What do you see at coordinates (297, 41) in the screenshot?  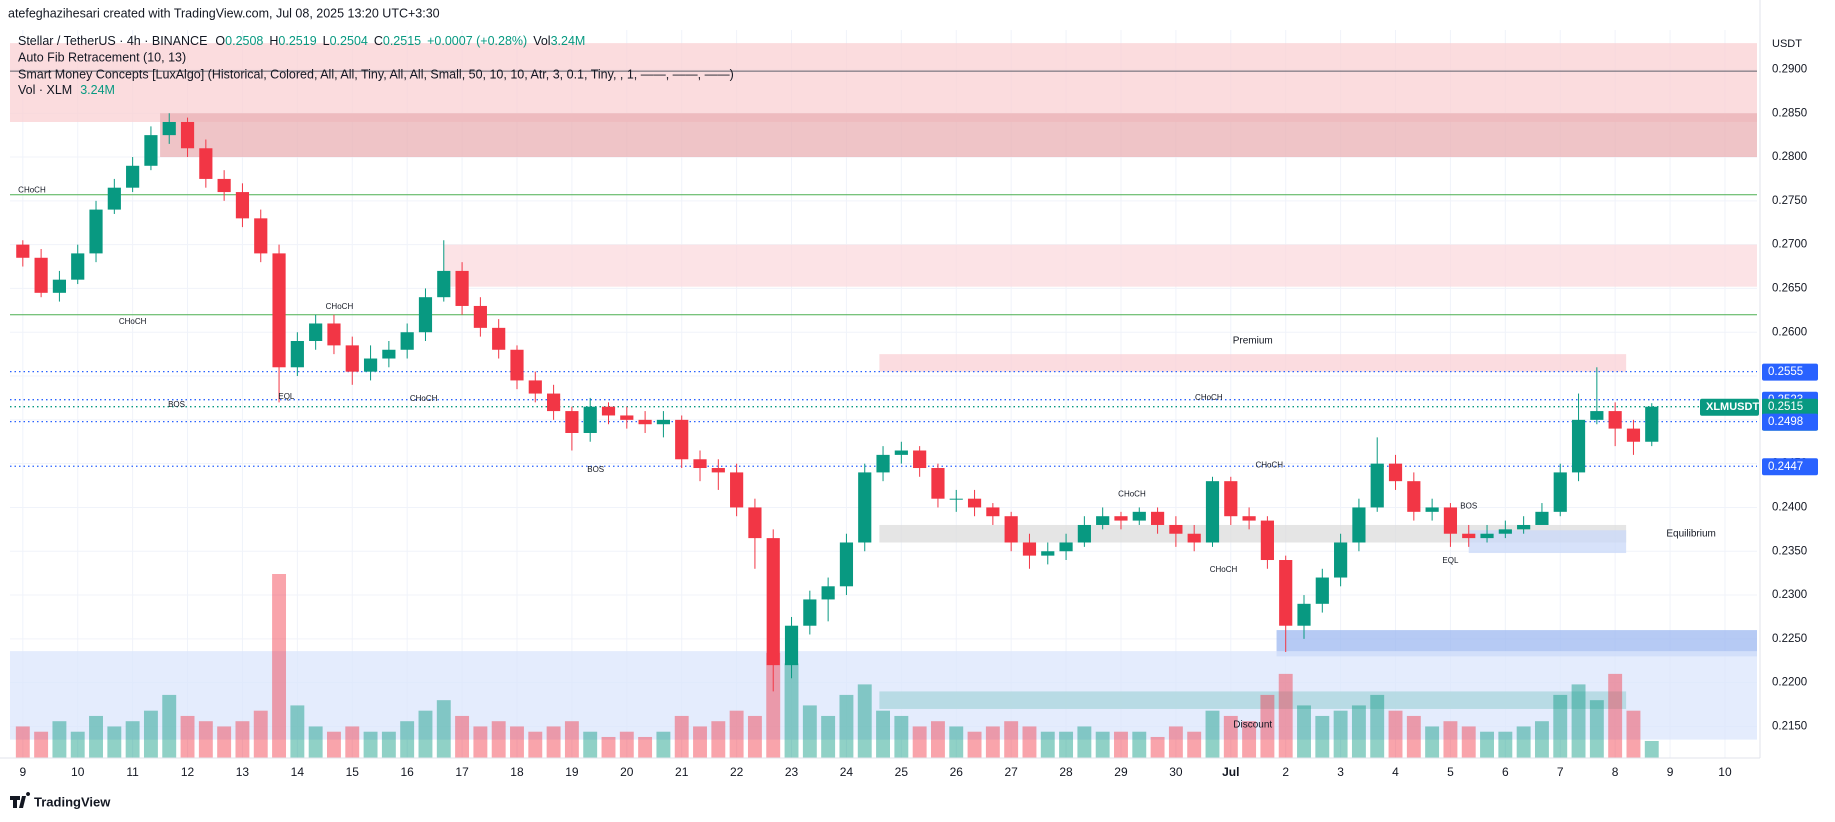 I see `h-value: 0.2519` at bounding box center [297, 41].